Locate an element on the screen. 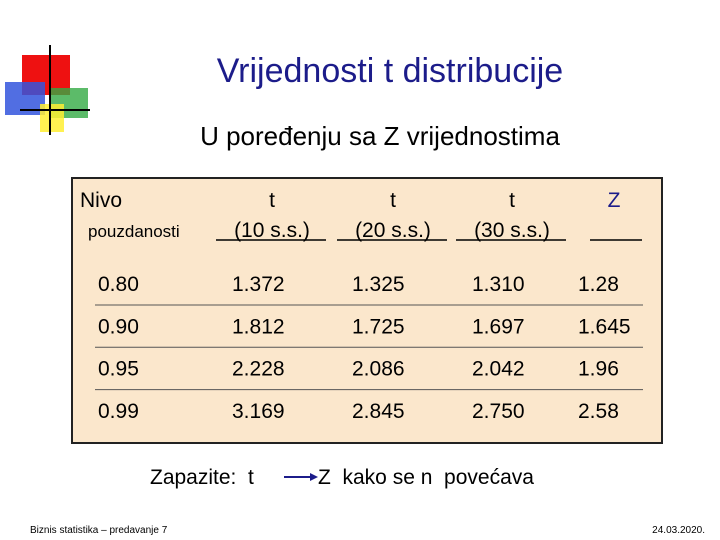  footer-right: 24.03.2020. is located at coordinates (678, 530).